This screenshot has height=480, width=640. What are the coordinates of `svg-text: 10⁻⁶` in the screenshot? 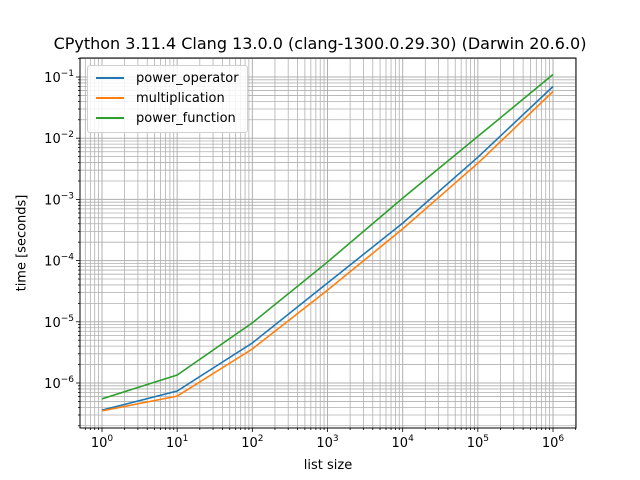 It's located at (59, 383).